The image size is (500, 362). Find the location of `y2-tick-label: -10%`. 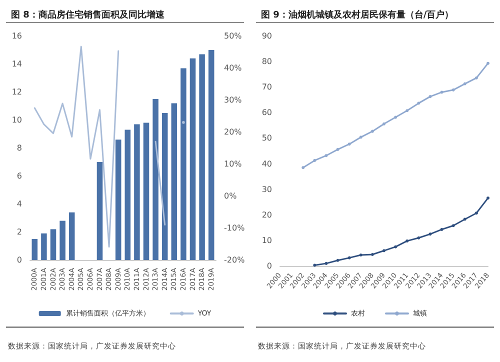

y2-tick-label: -10% is located at coordinates (235, 228).